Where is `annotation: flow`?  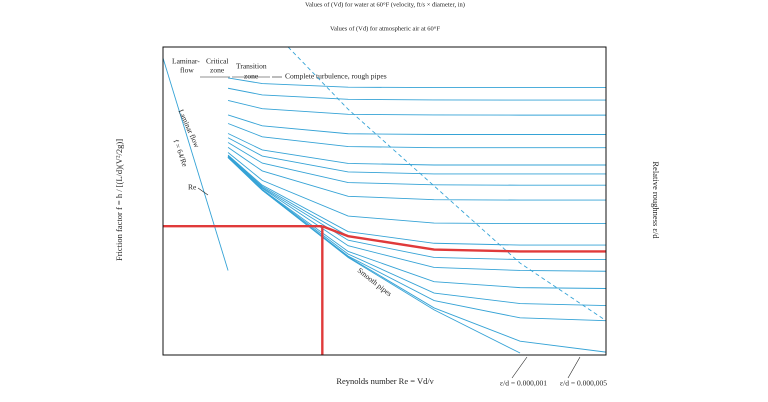
annotation: flow is located at coordinates (187, 70).